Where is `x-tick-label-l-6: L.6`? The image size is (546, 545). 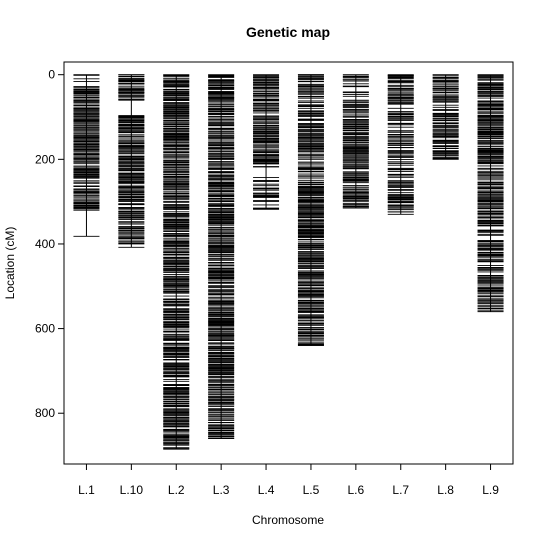 x-tick-label-l-6: L.6 is located at coordinates (356, 490).